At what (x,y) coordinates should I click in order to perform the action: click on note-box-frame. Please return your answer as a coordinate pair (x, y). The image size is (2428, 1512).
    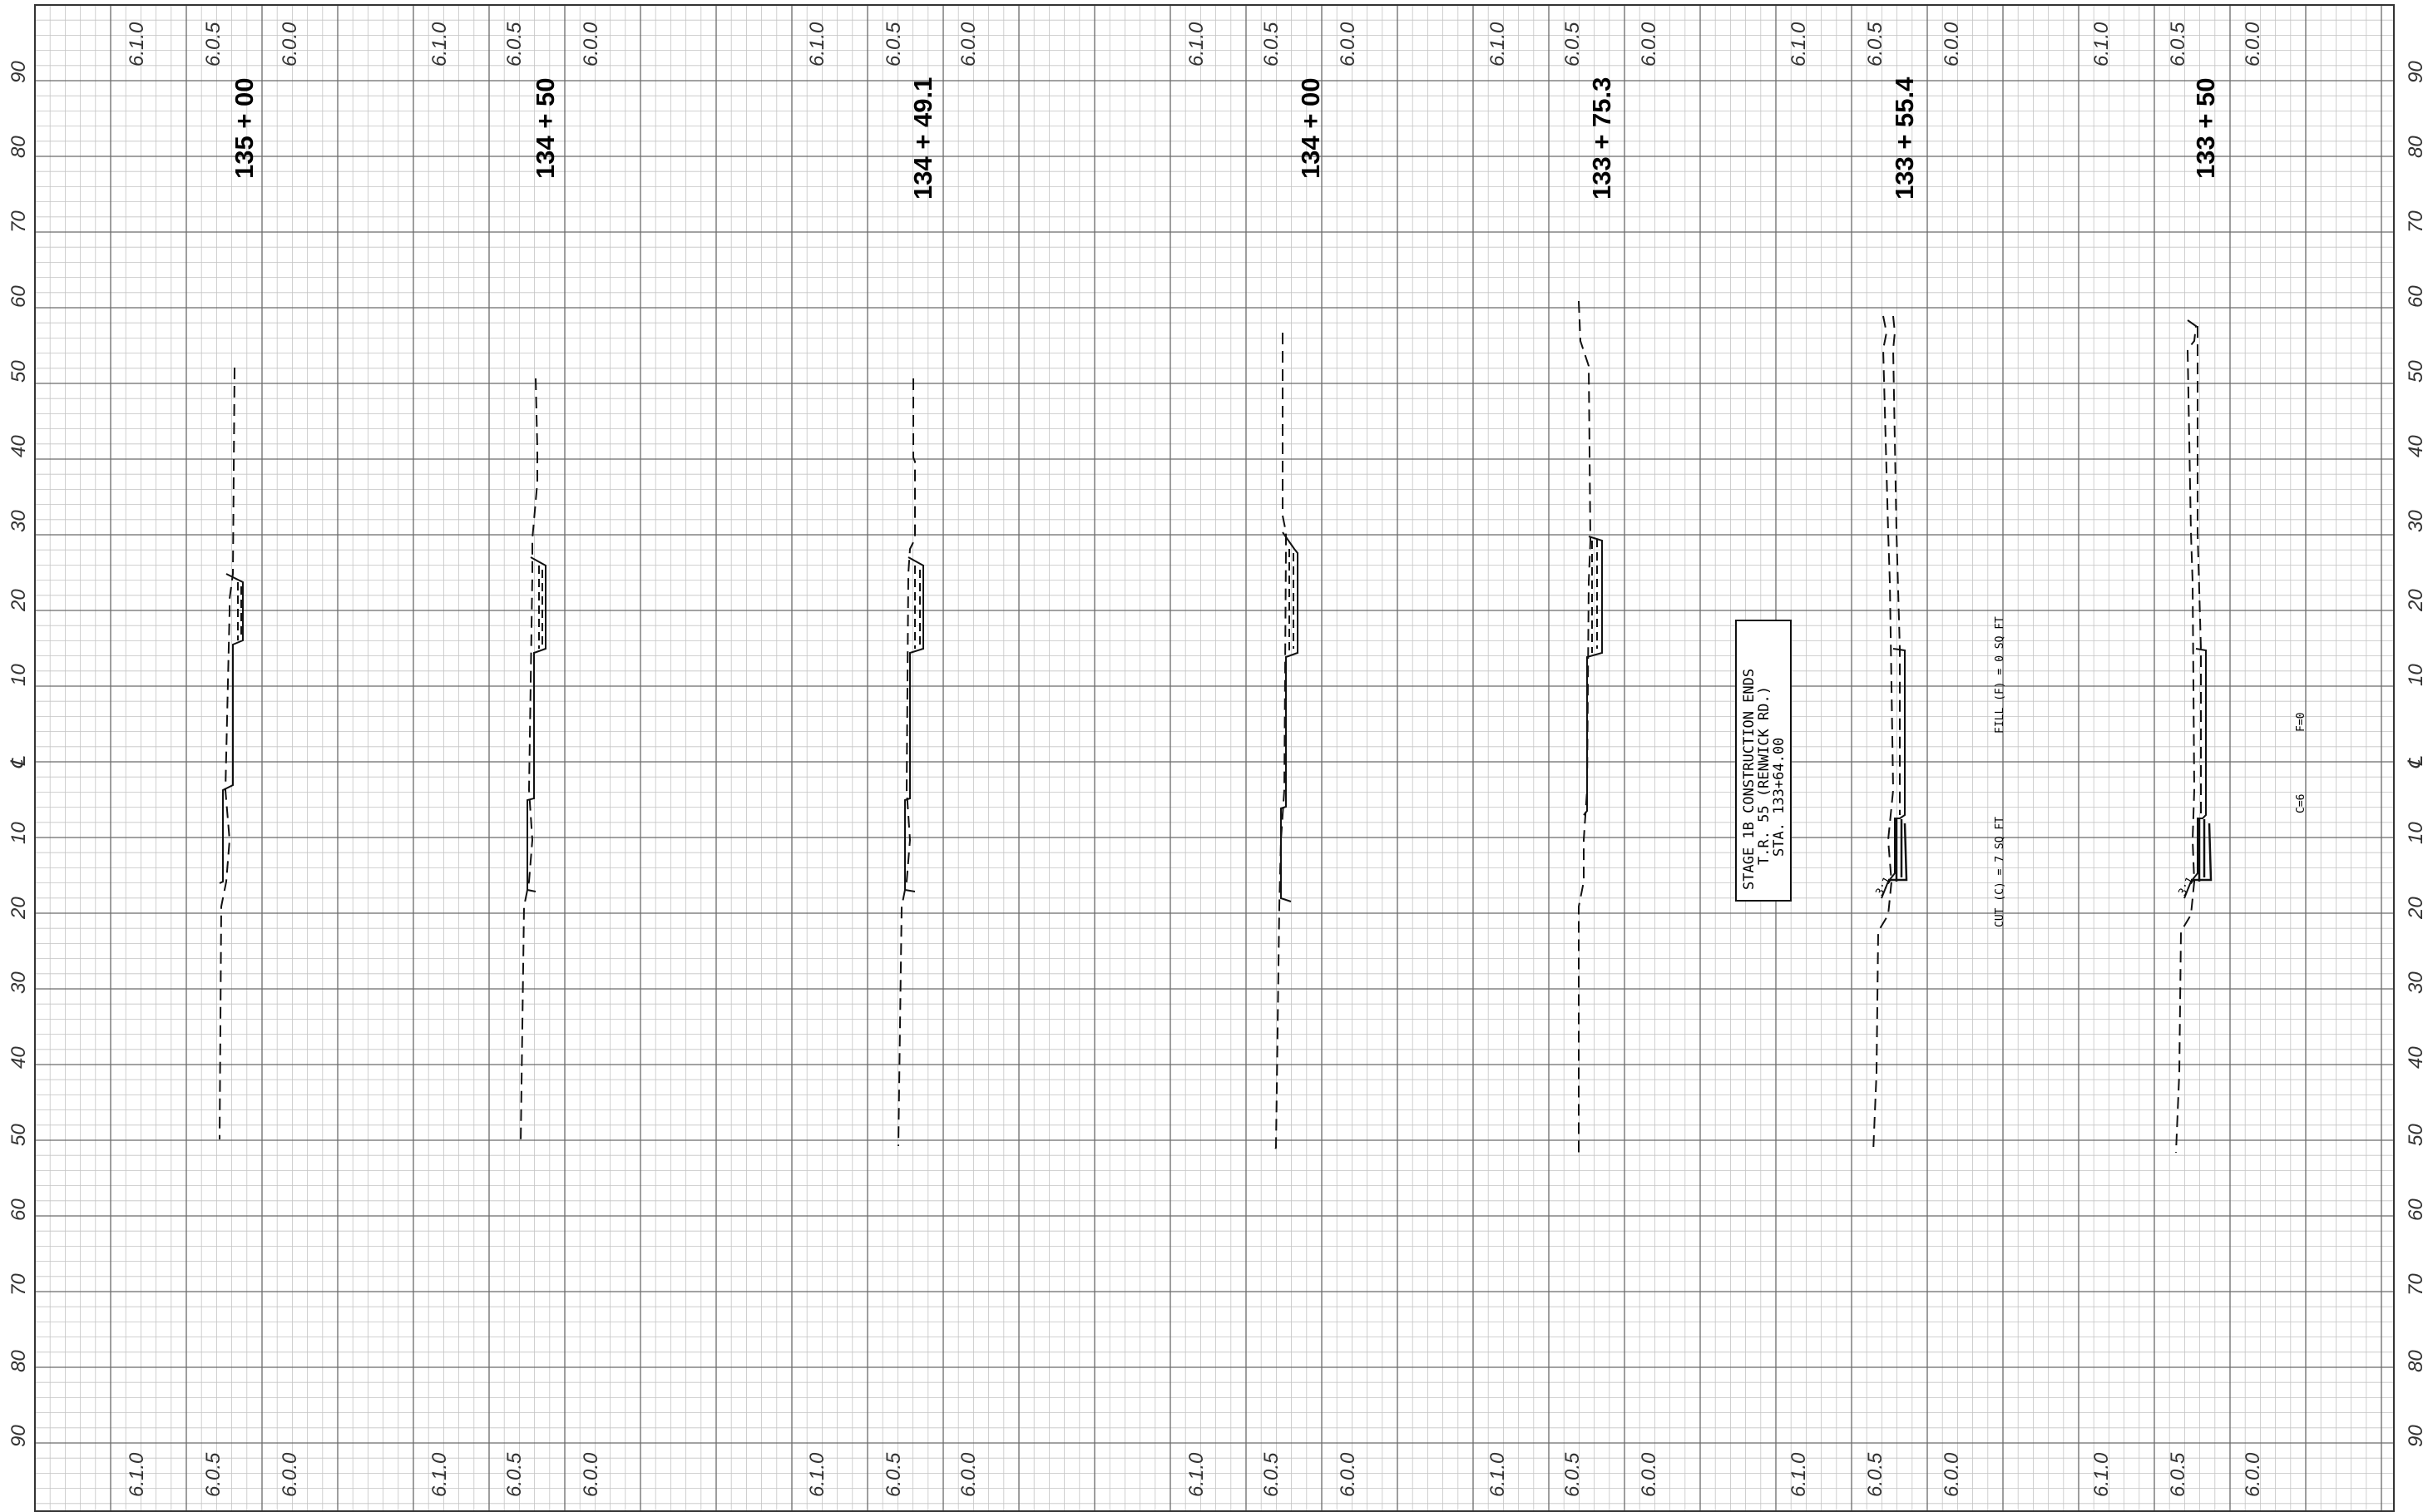
    Looking at the image, I should click on (1763, 761).